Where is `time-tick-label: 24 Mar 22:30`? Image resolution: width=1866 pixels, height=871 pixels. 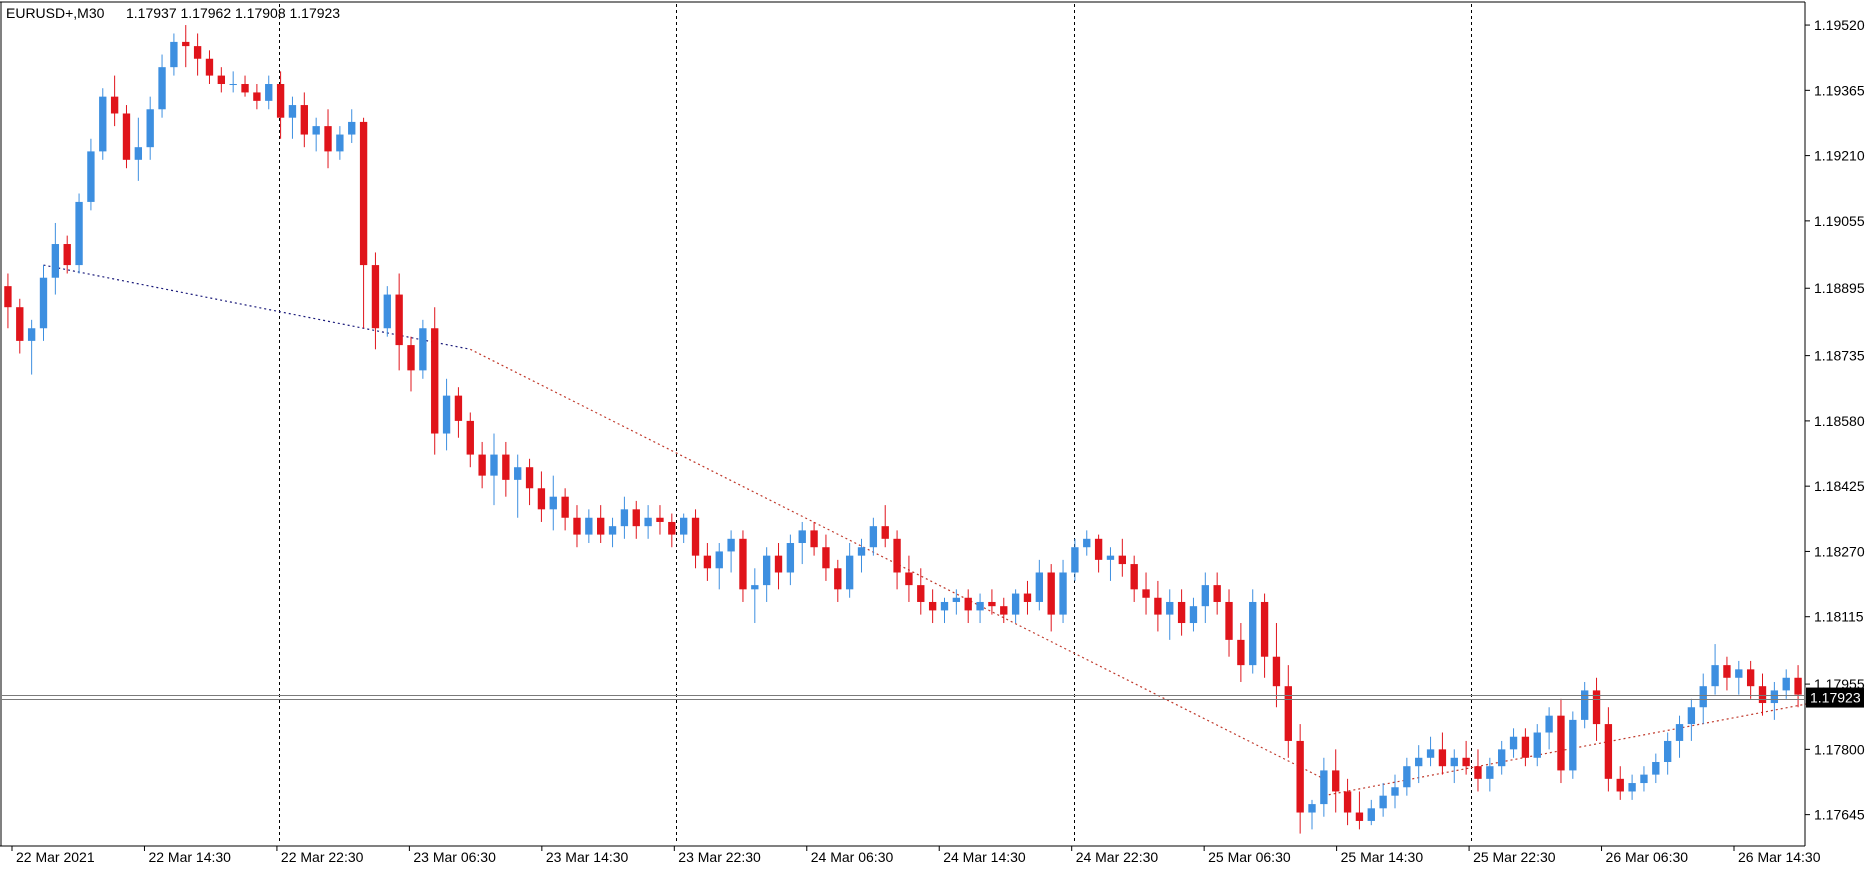 time-tick-label: 24 Mar 22:30 is located at coordinates (1117, 857).